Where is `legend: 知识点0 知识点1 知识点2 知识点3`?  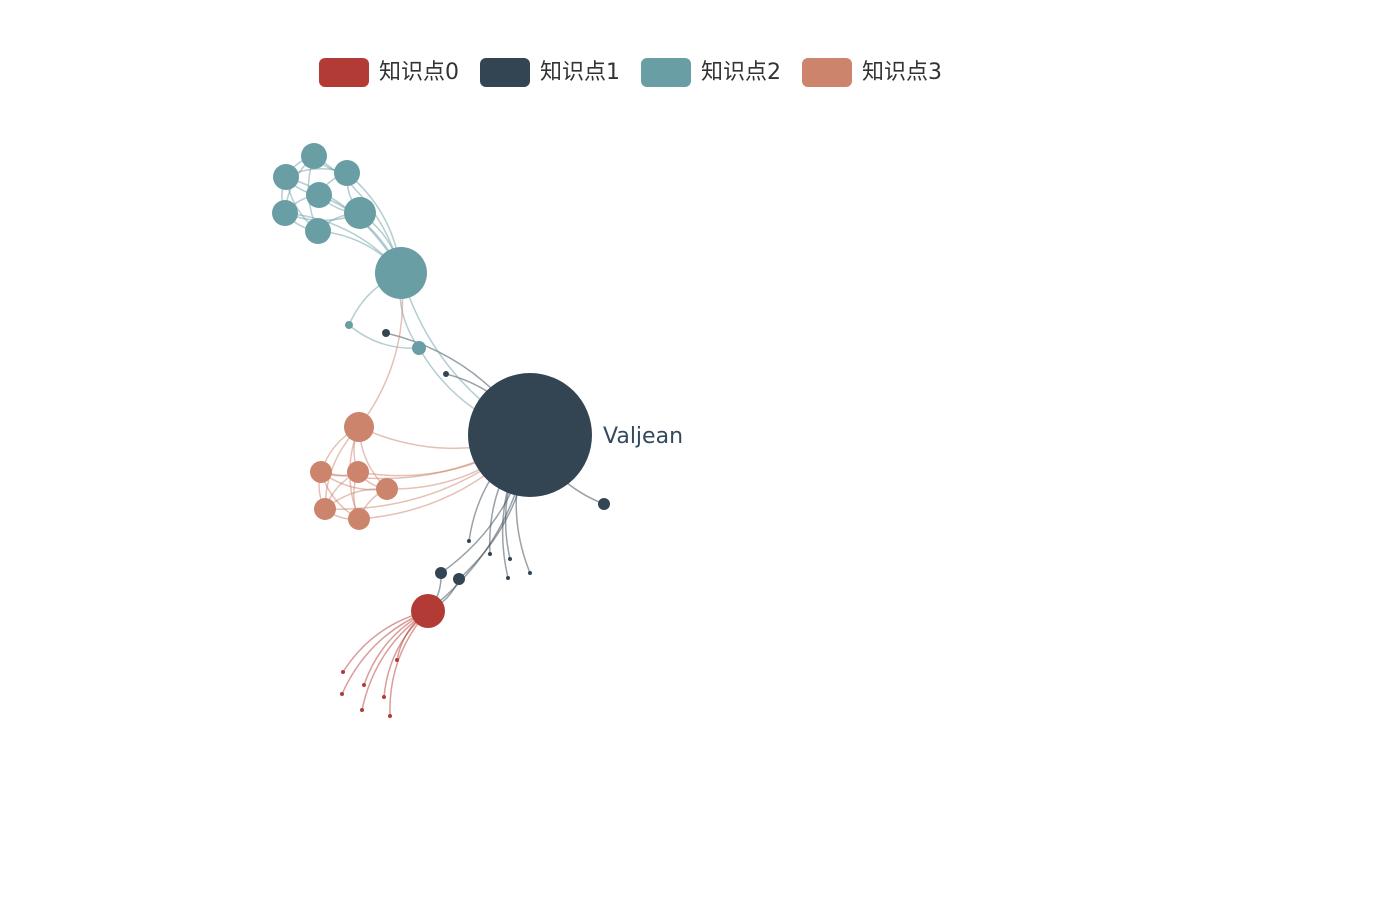 legend: 知识点0 知识点1 知识点2 知识点3 is located at coordinates (641, 72).